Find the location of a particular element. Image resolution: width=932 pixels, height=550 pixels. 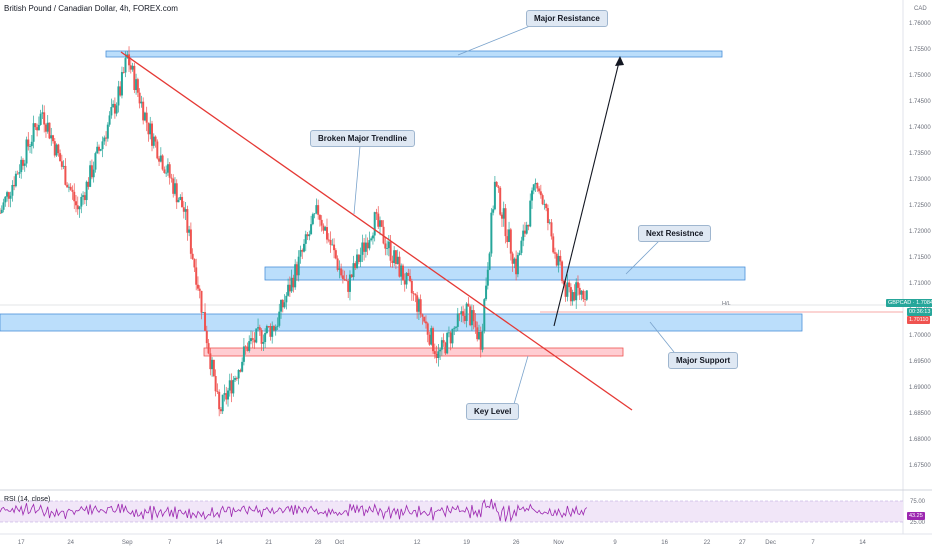

y-tick-label: 1.73500 is located at coordinates (920, 154).